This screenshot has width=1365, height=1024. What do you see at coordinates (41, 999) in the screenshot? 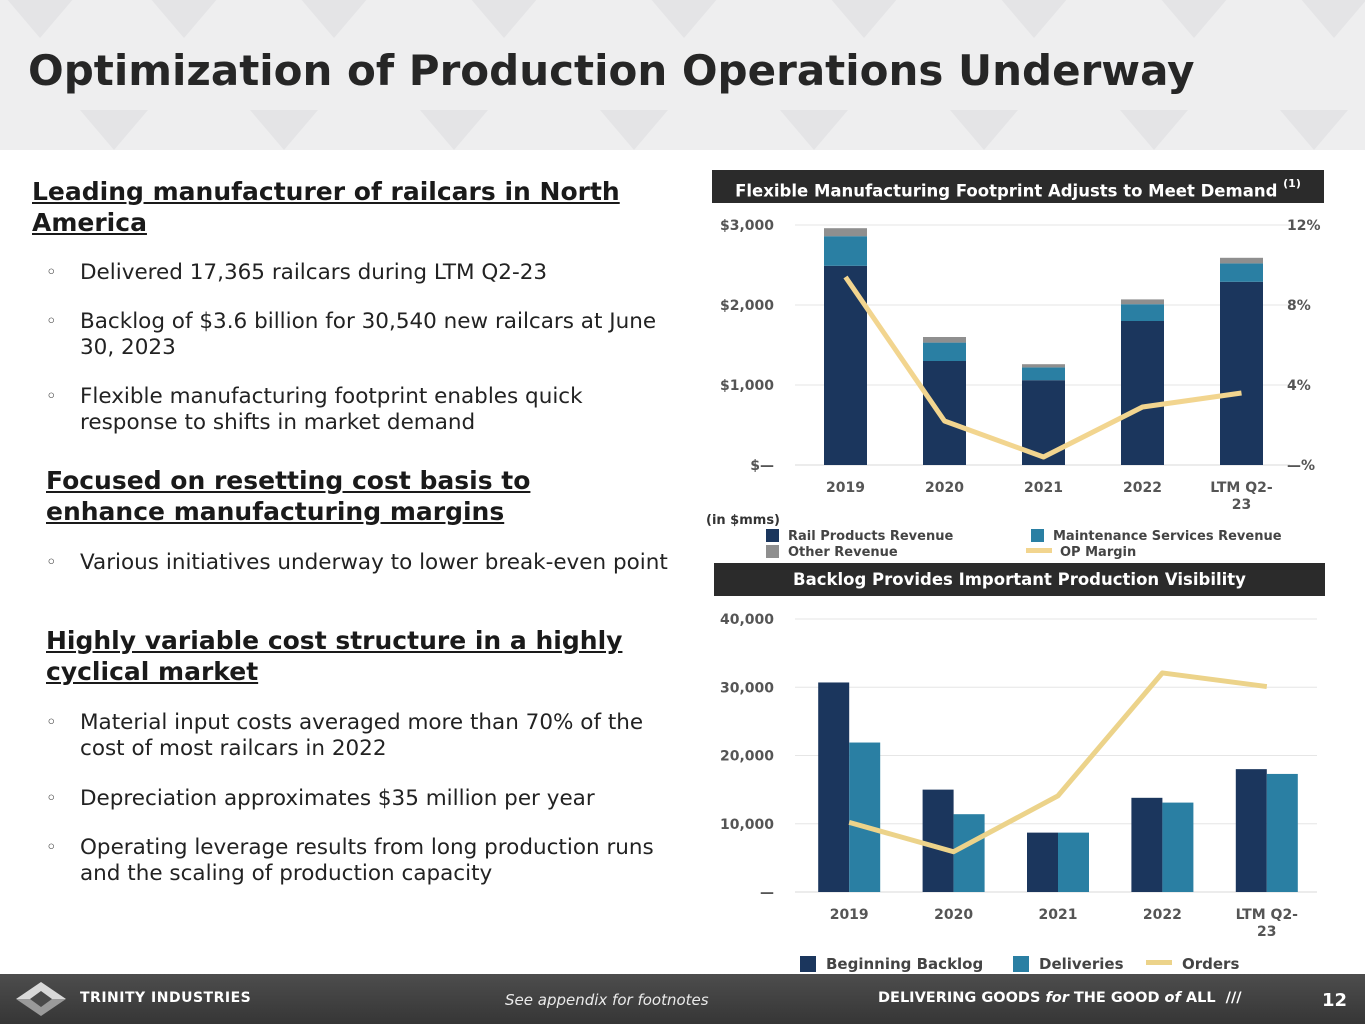
I see `trinity-logo-icon` at bounding box center [41, 999].